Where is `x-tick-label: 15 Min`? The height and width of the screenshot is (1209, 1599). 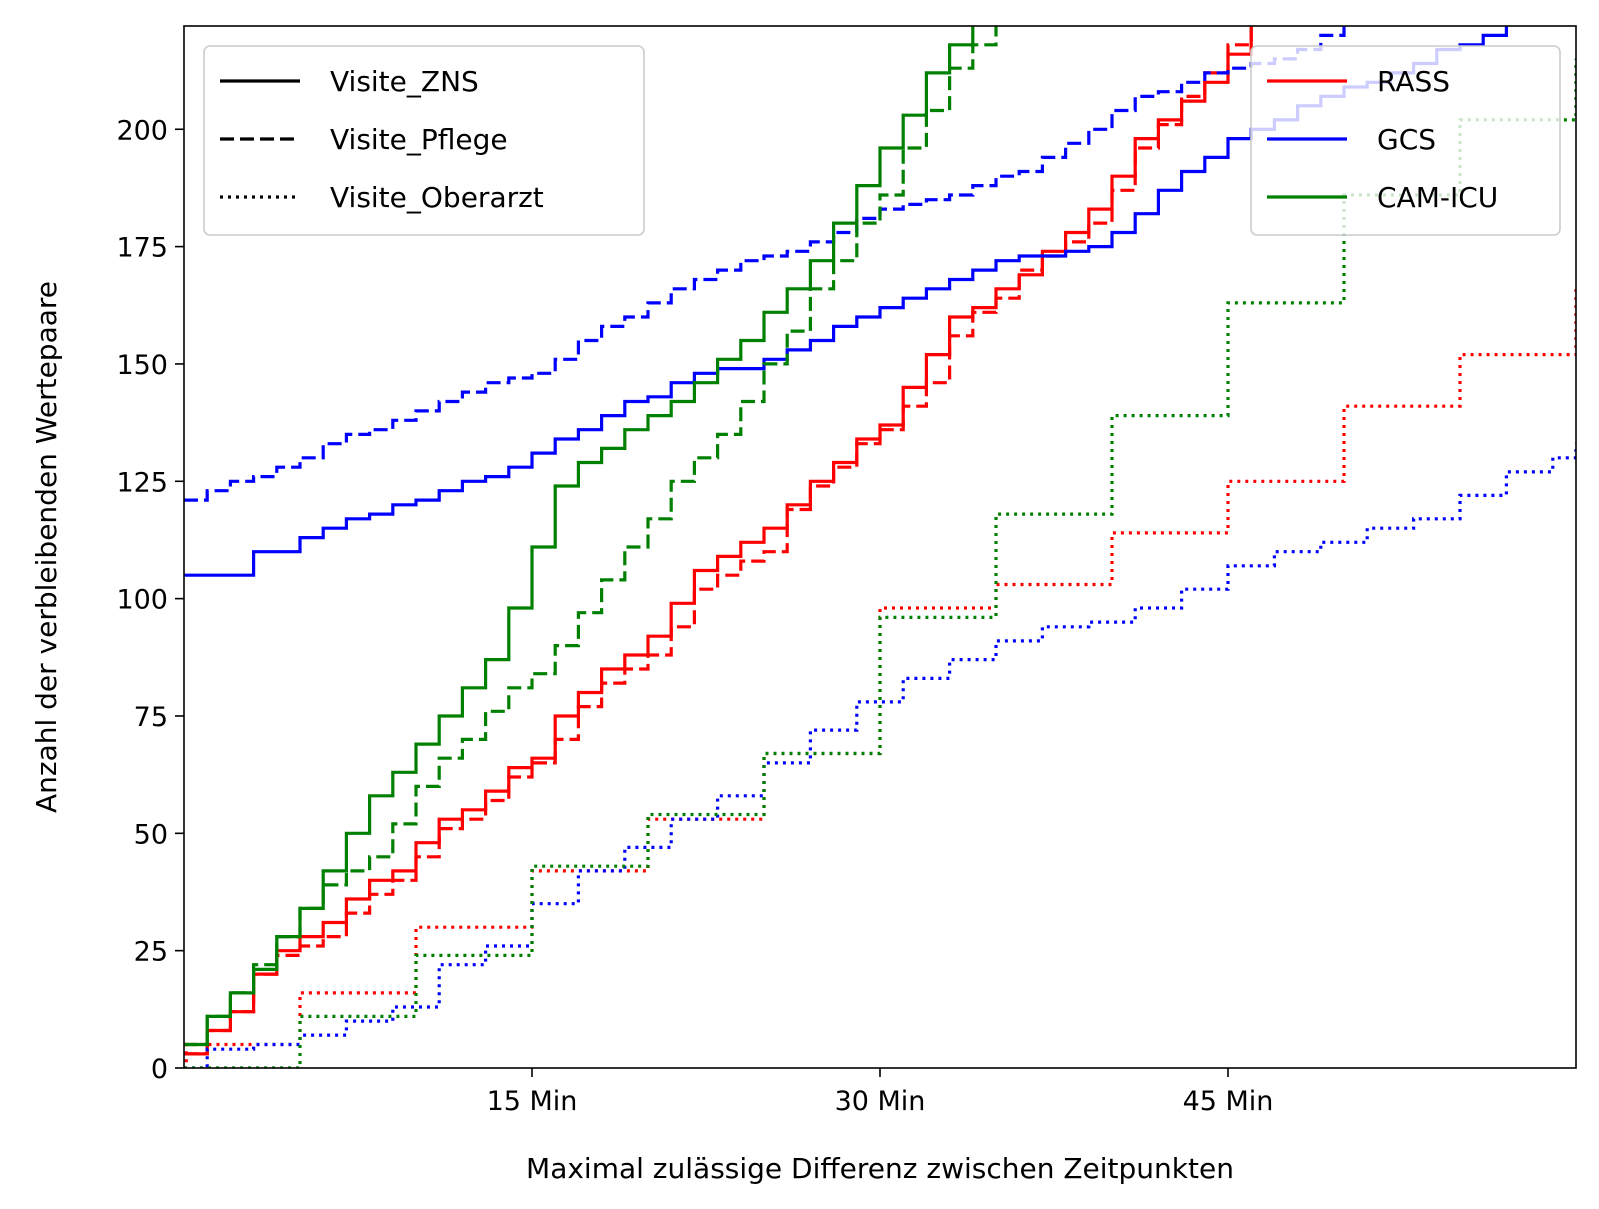 x-tick-label: 15 Min is located at coordinates (532, 1101).